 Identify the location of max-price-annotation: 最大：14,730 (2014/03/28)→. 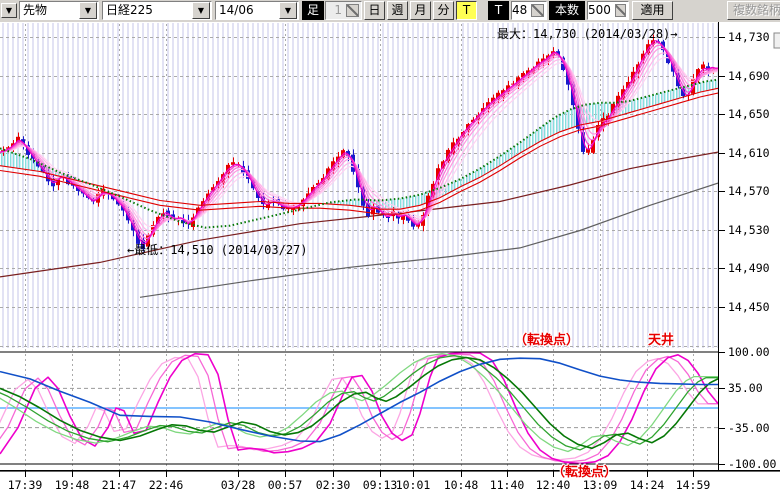
(587, 34).